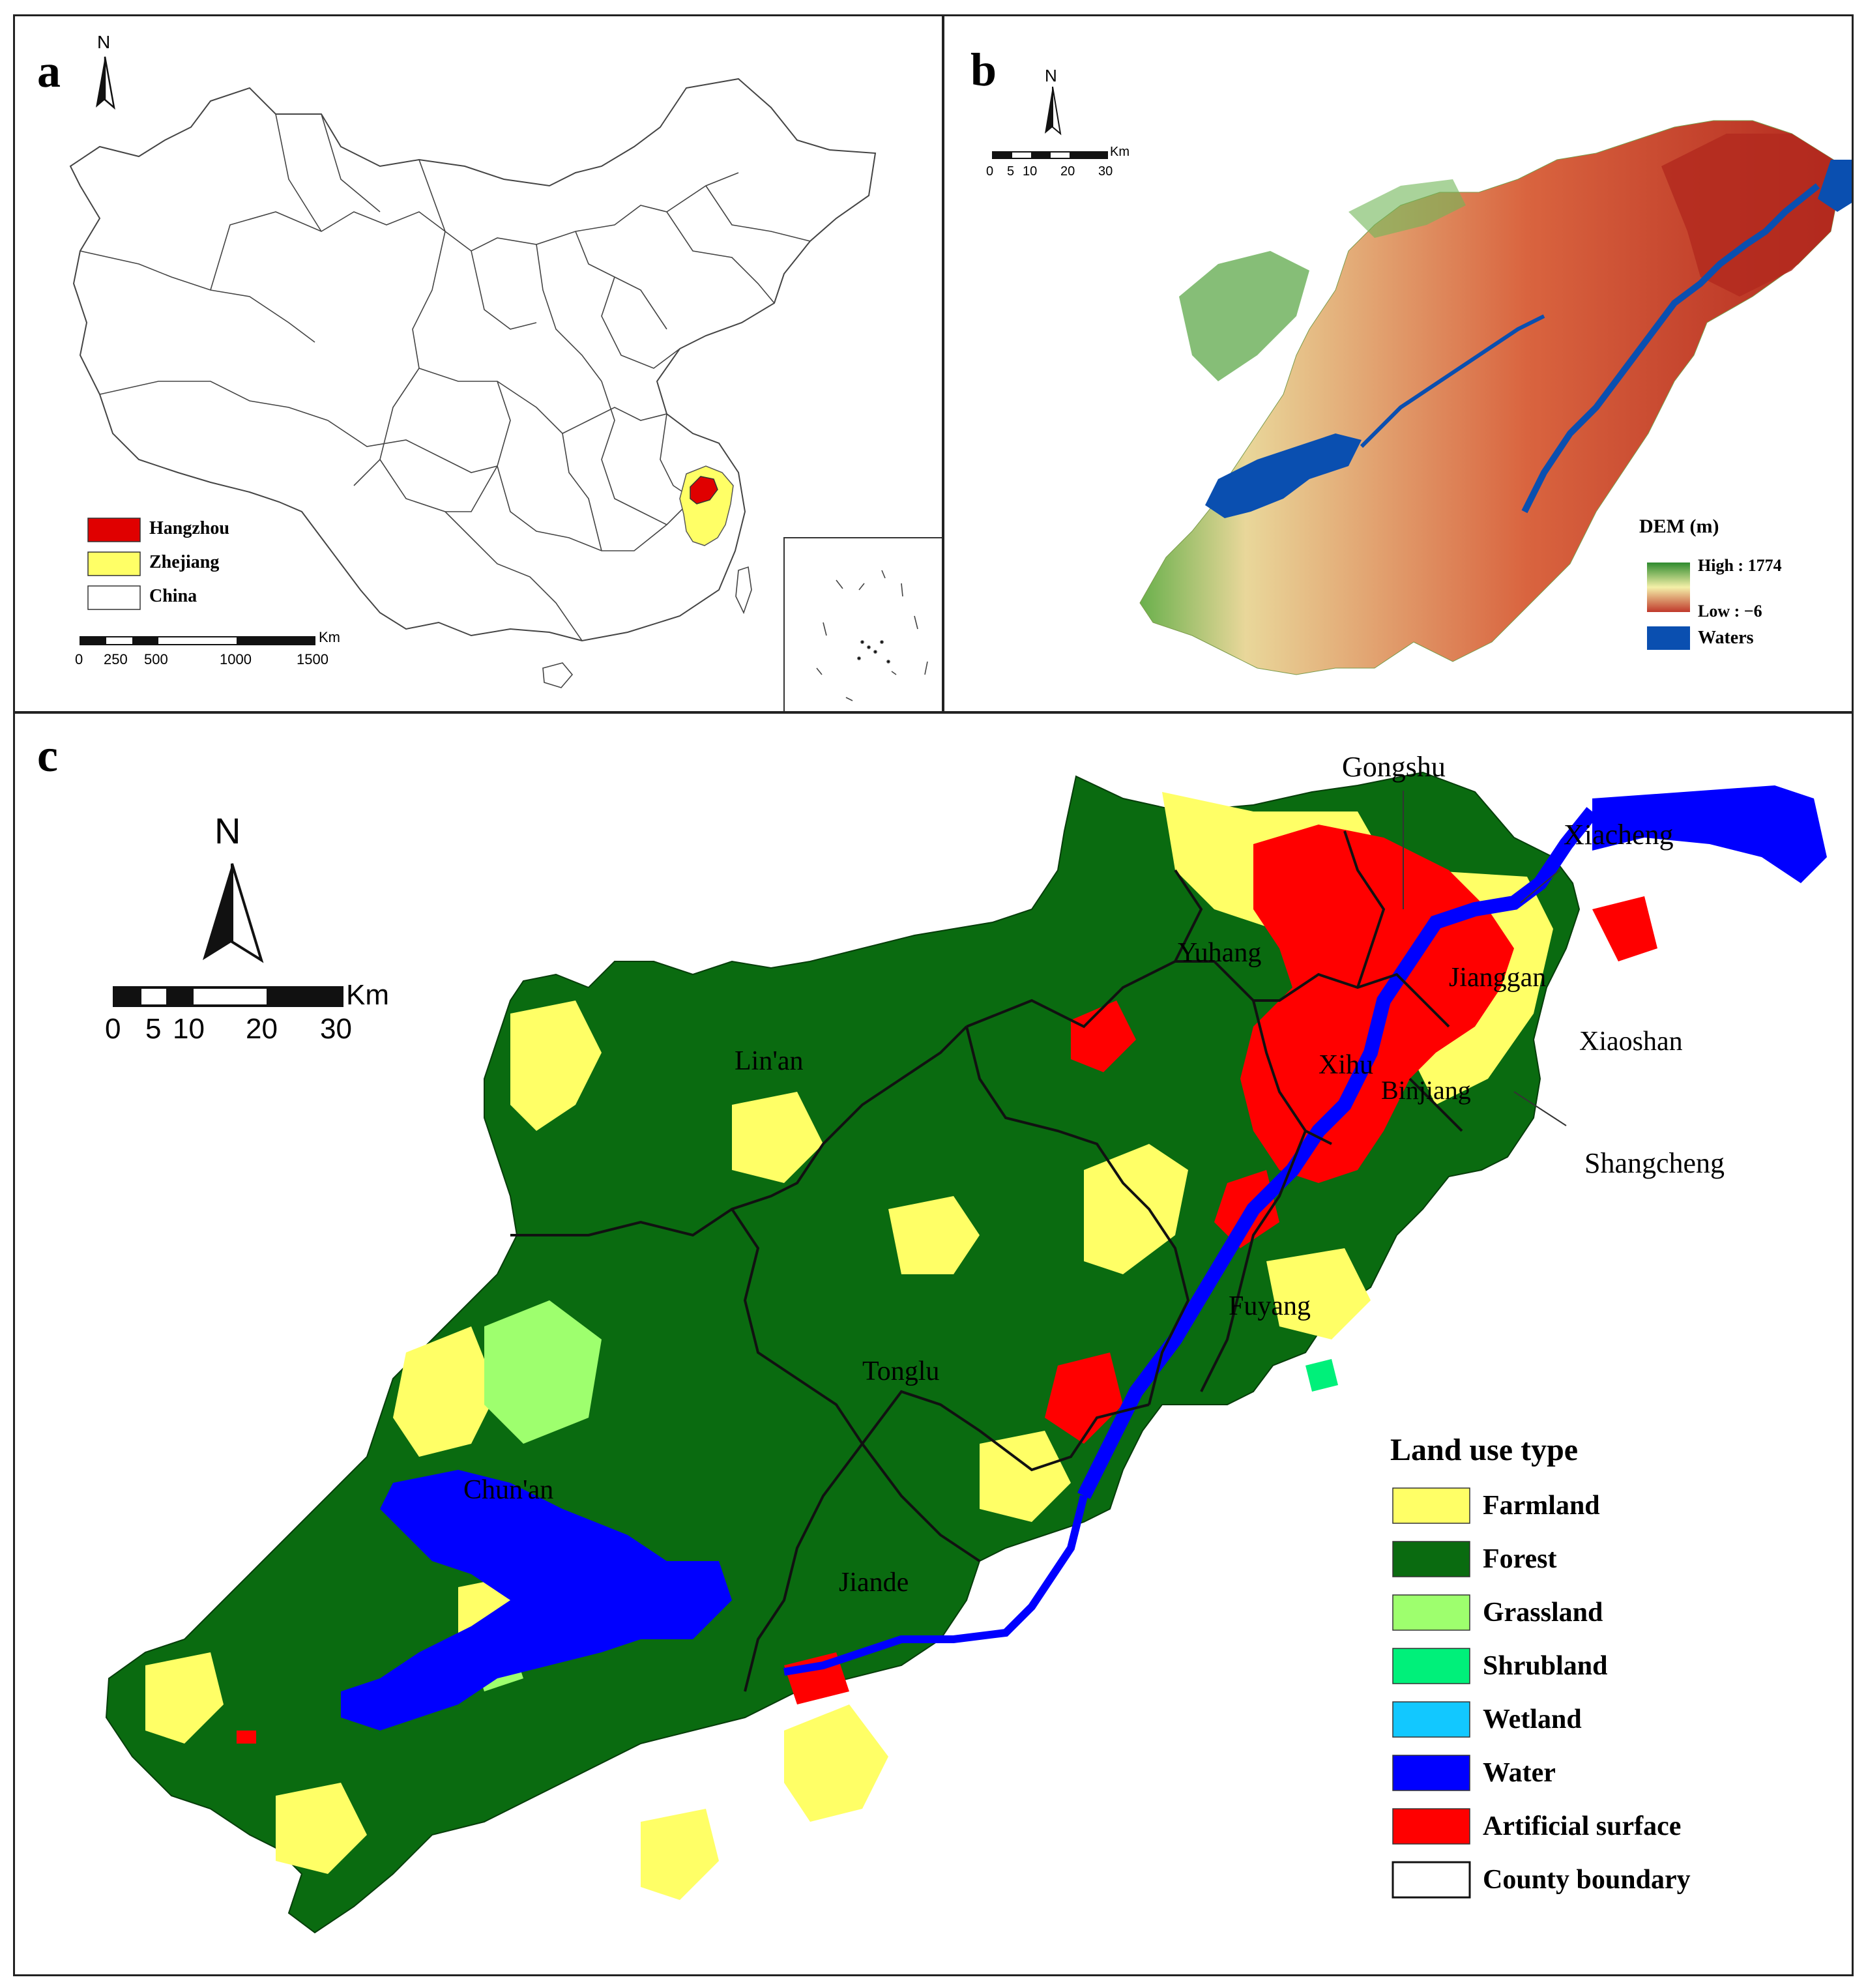  What do you see at coordinates (990, 171) in the screenshot?
I see `panel-b-scale-tick: 0` at bounding box center [990, 171].